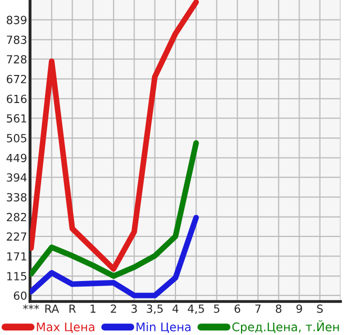 The image size is (345, 335). Describe the element at coordinates (65, 328) in the screenshot. I see `legend-label: Max Цена` at that location.